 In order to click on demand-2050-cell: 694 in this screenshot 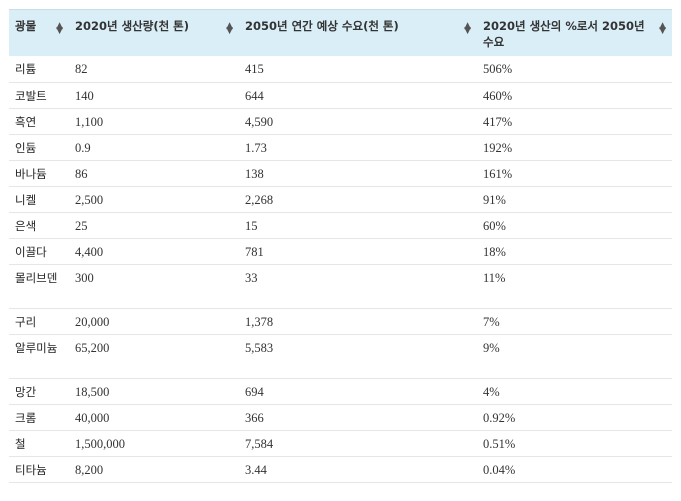, I will do `click(358, 391)`.